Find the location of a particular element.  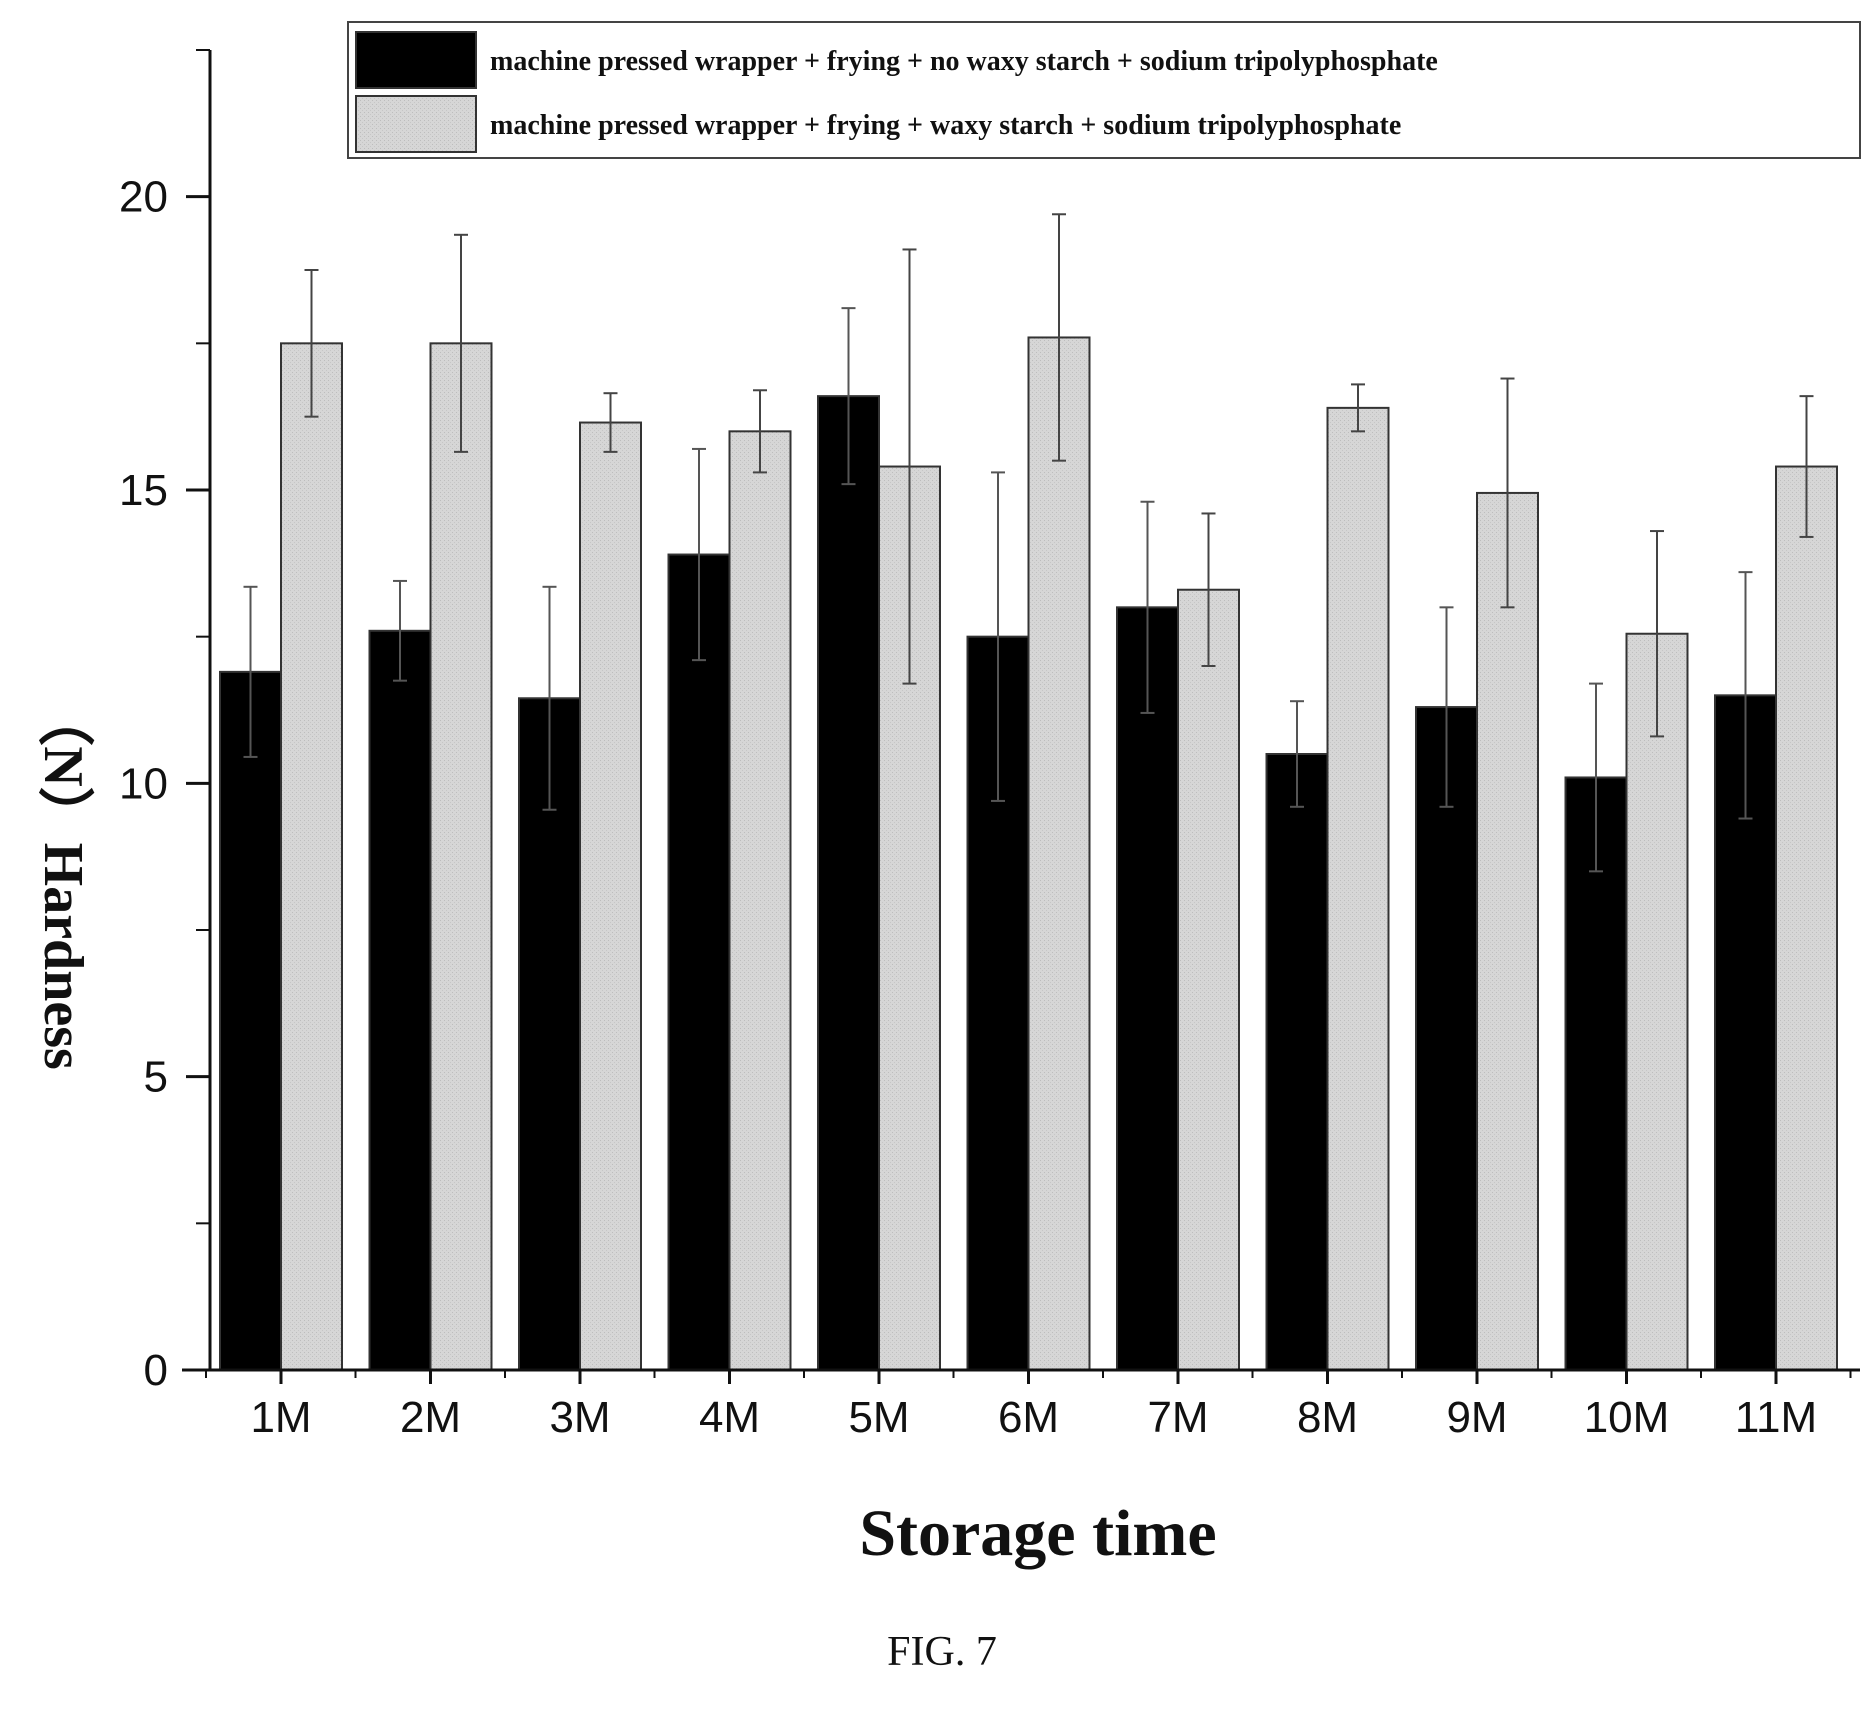

error-bar-no-waxy-9M is located at coordinates (1446, 707).